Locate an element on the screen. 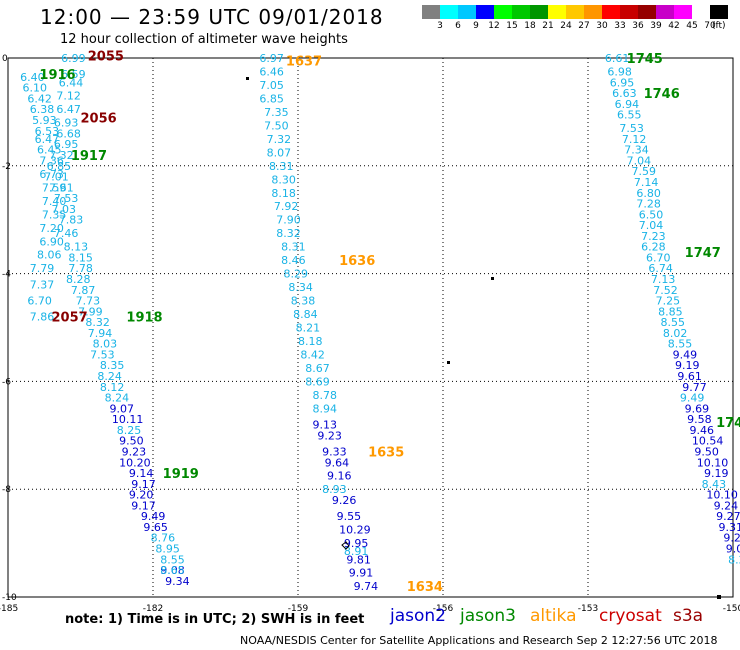 The width and height of the screenshot is (740, 650). wave-height-value: 9.46 is located at coordinates (702, 430).